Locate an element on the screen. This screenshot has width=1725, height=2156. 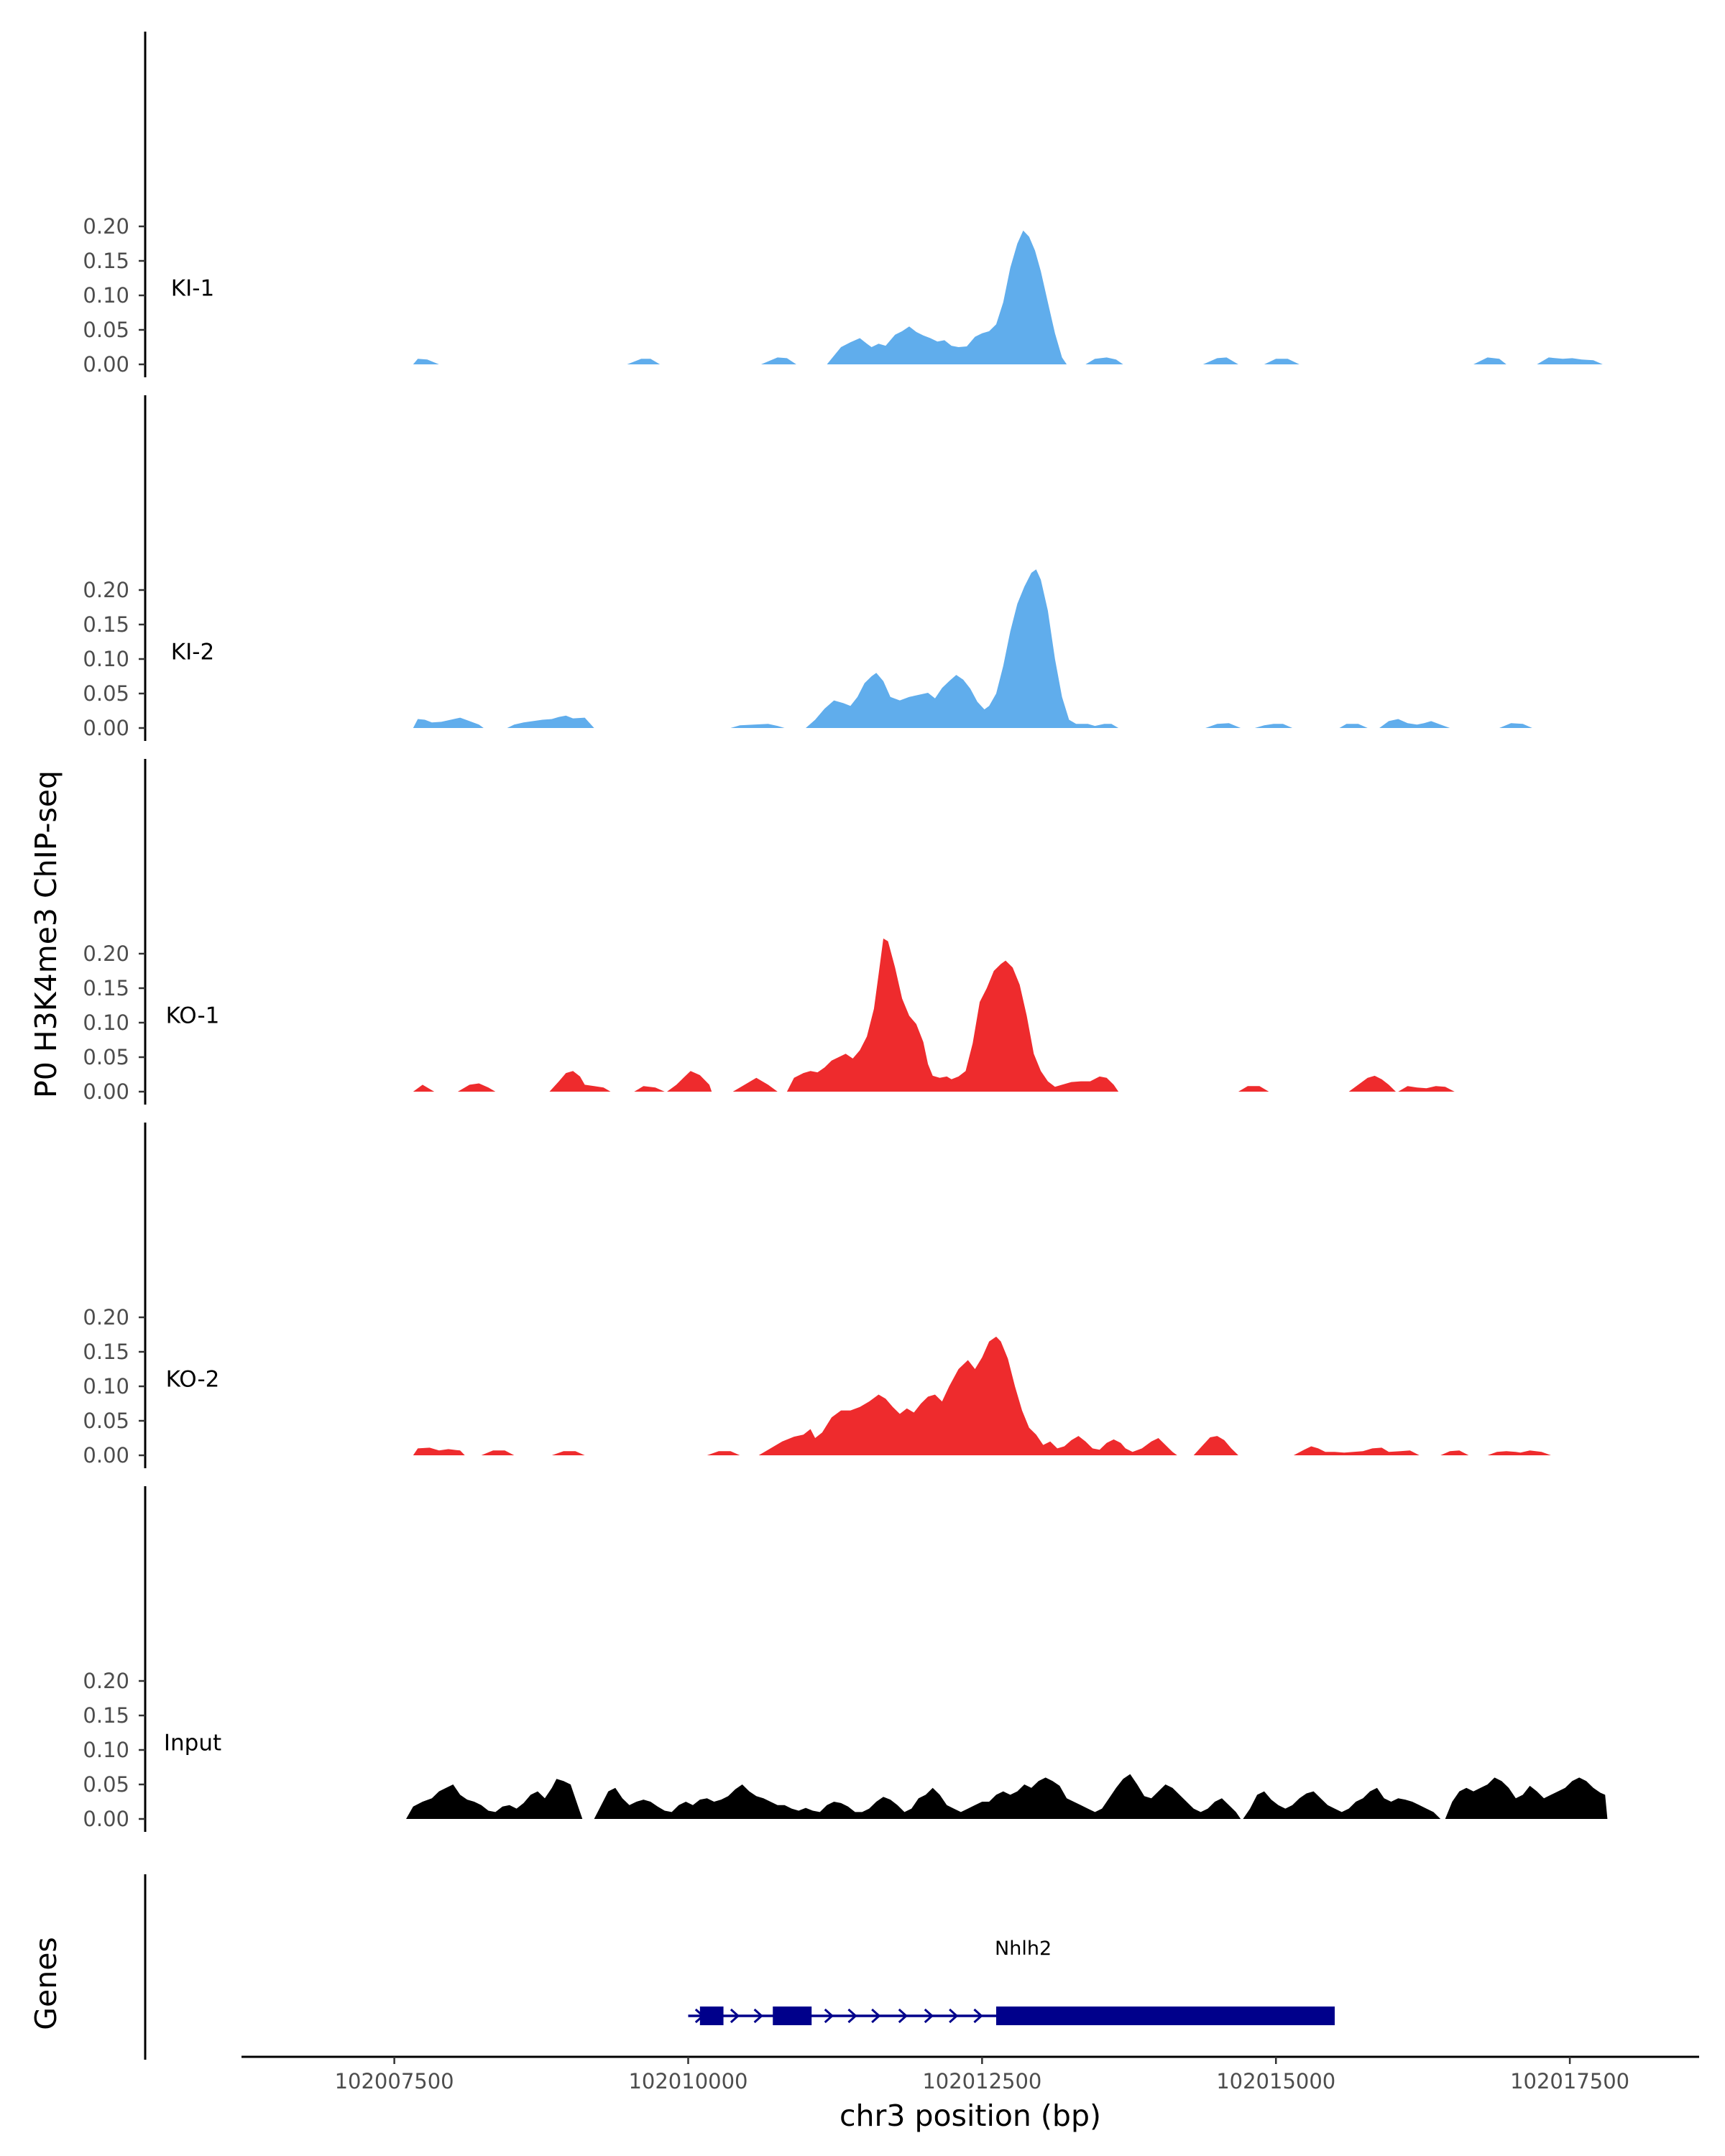
track-ko-2: 0.00 0.05 0.10 0.15 0.20 KO-2 is located at coordinates (817, 1296).